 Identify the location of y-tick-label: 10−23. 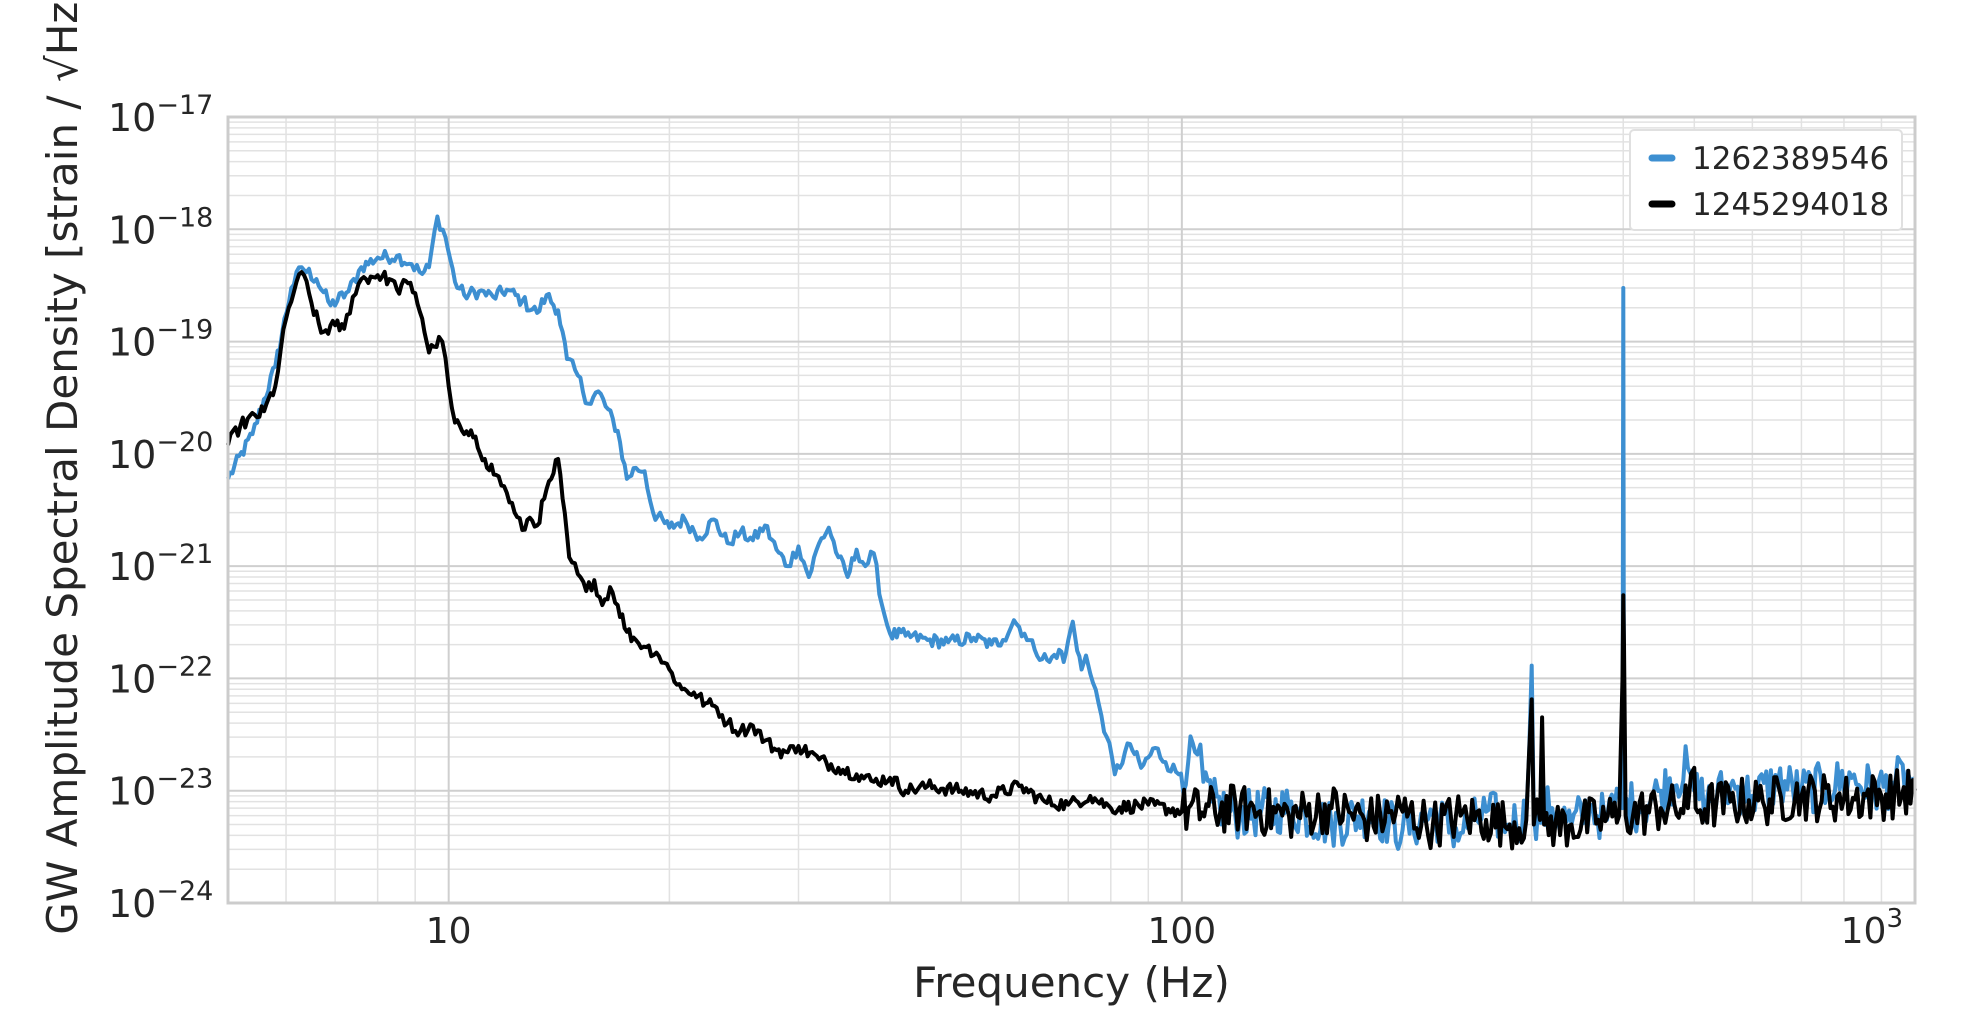
(160, 789).